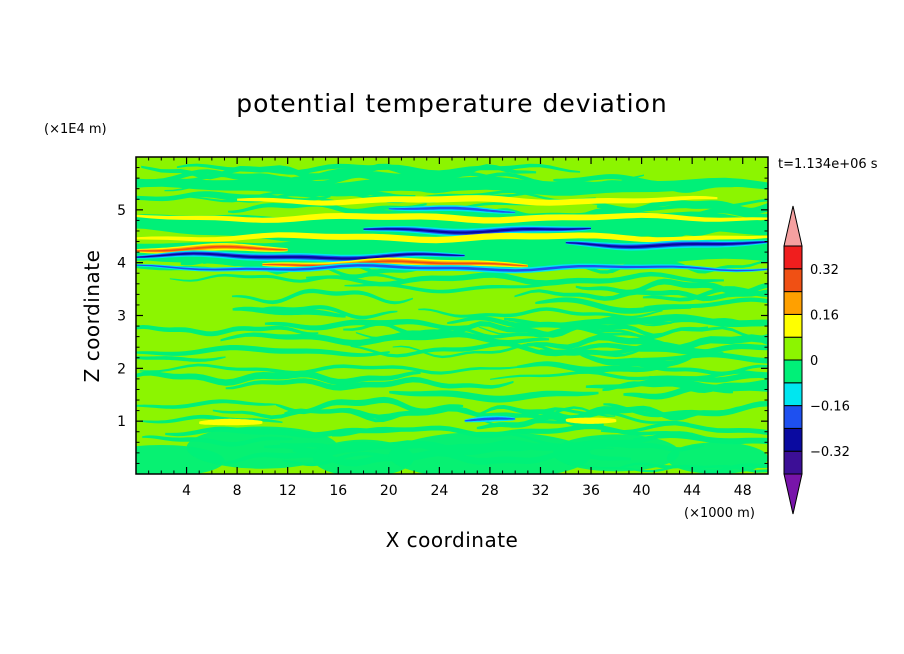 The width and height of the screenshot is (904, 654). I want to click on x-tick-label: 20, so click(389, 491).